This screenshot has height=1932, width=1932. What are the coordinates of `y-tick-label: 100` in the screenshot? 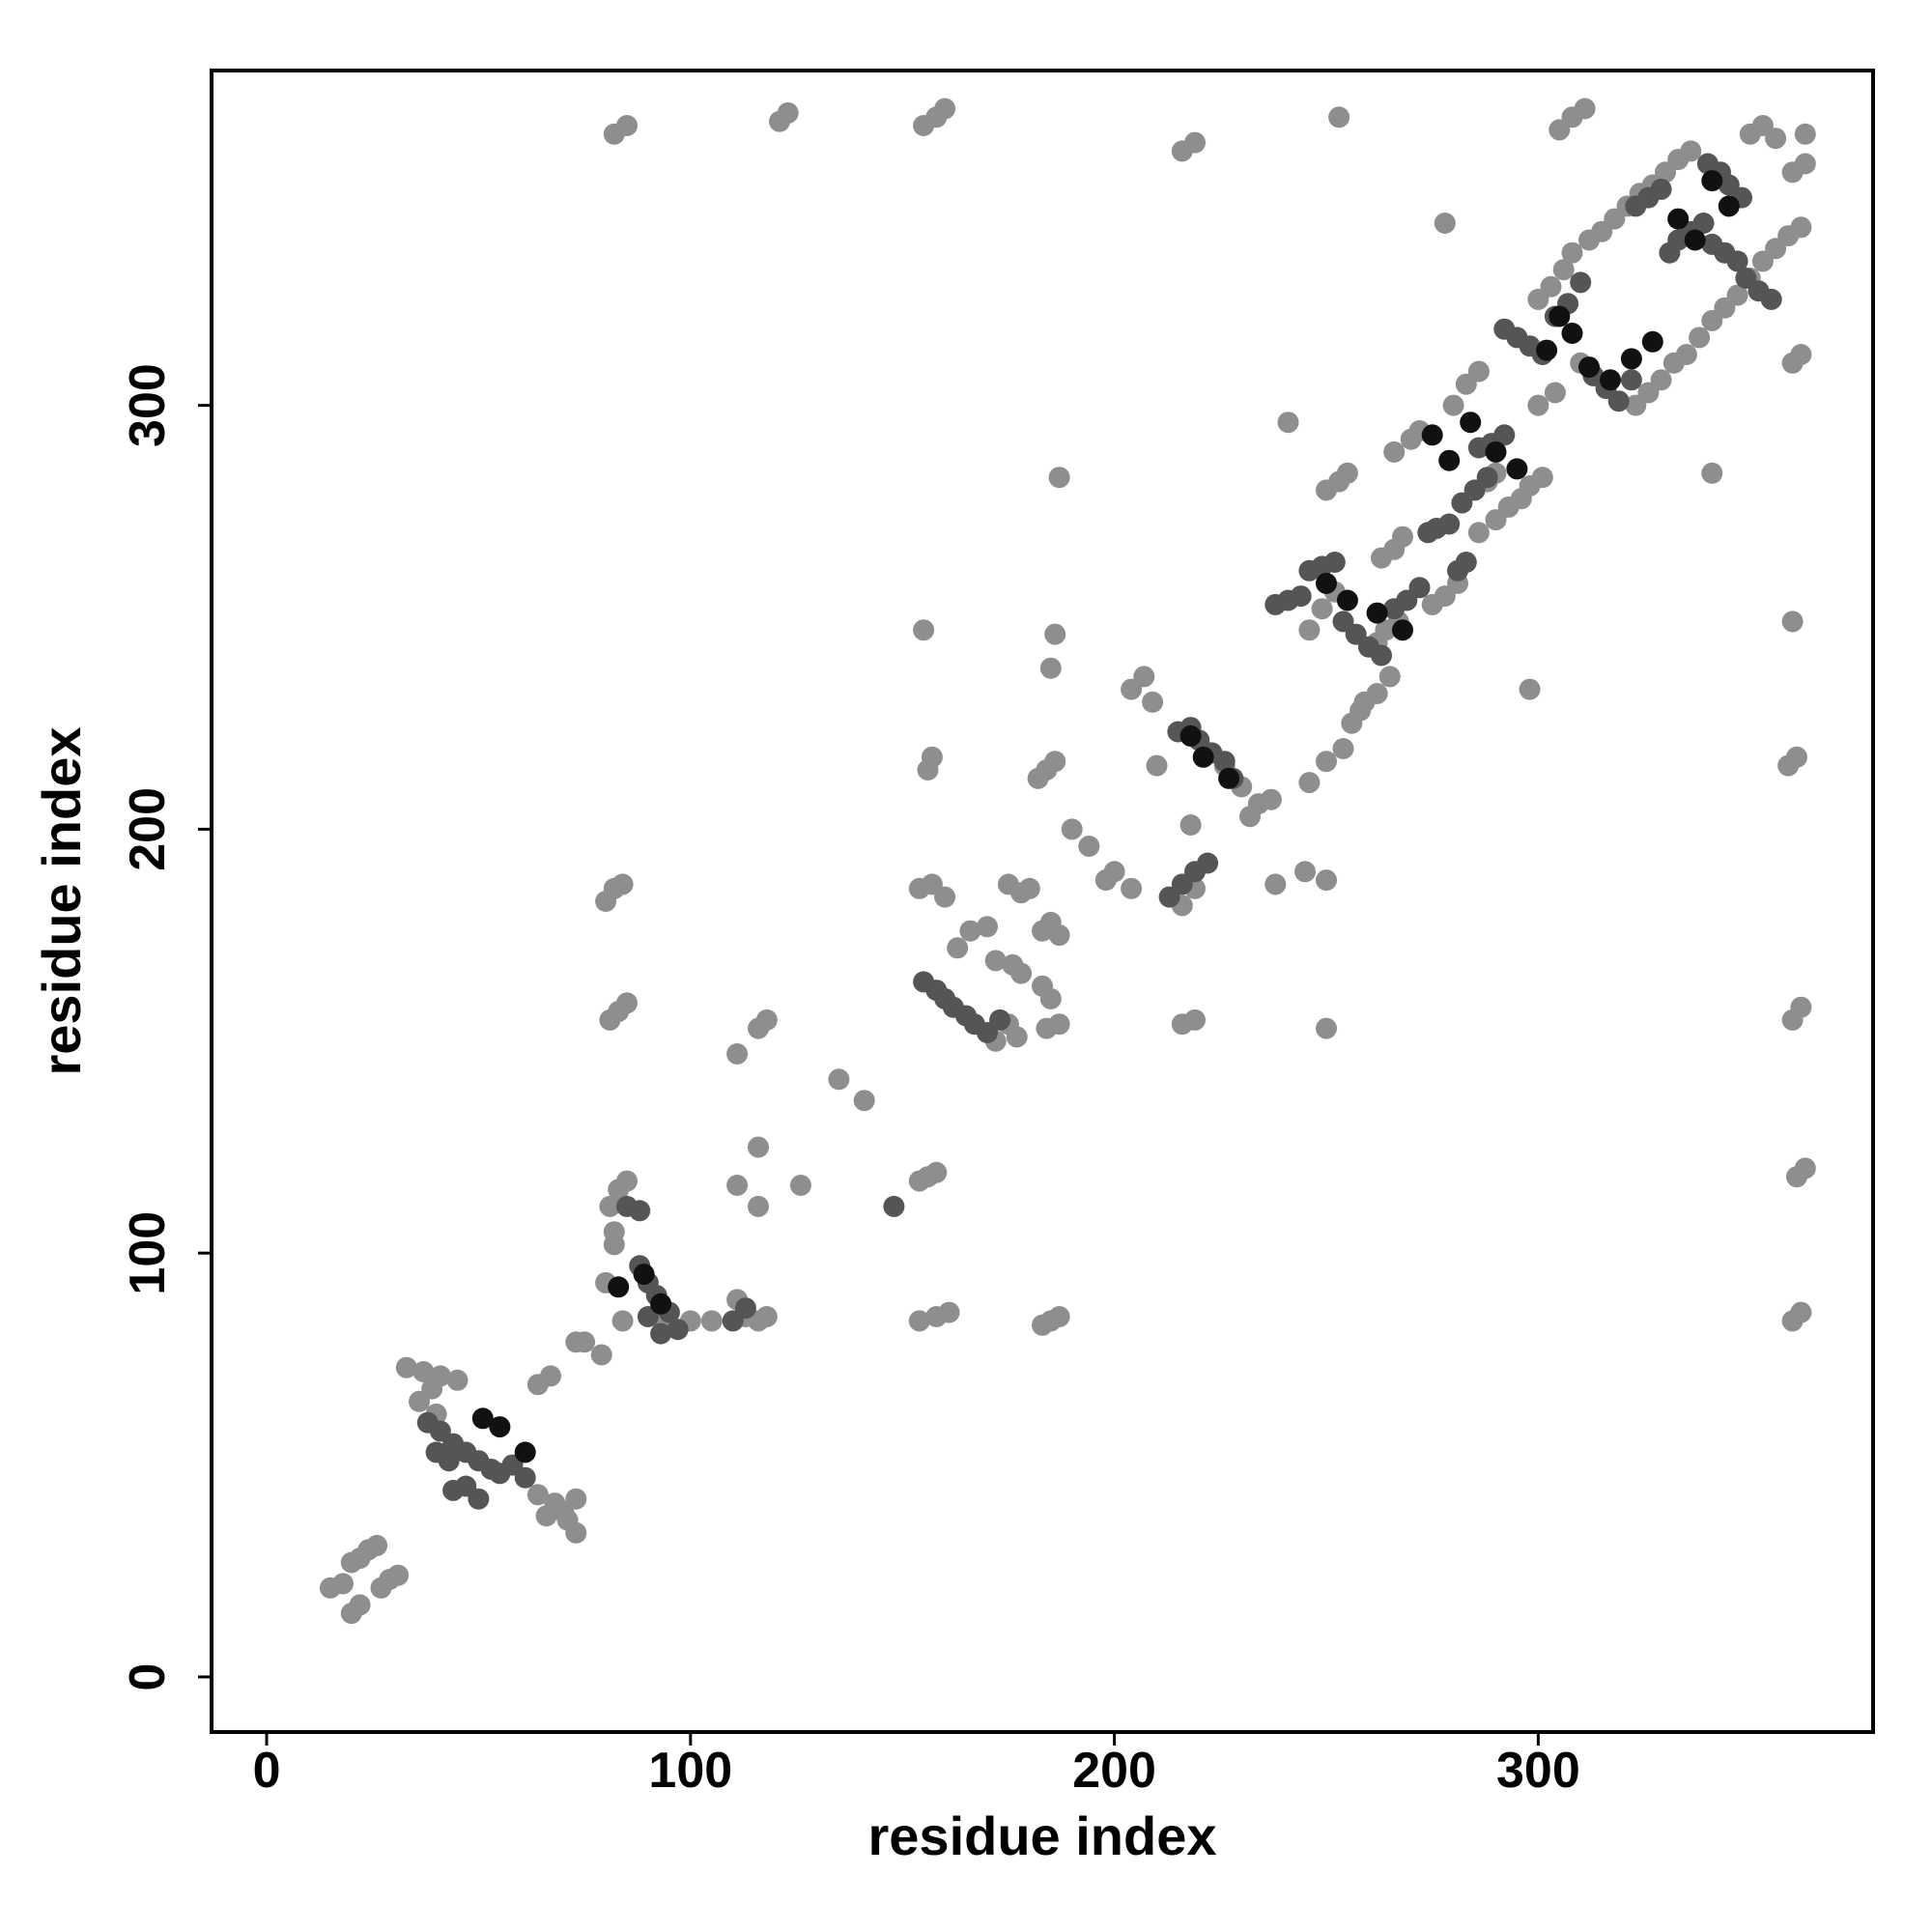 It's located at (148, 1253).